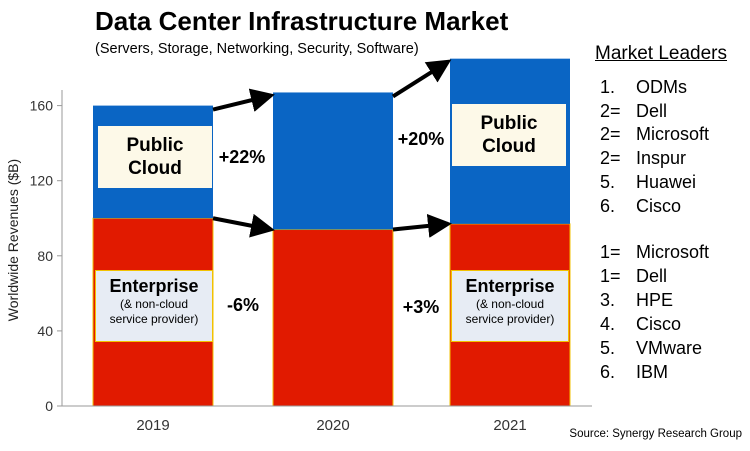  I want to click on x-tick-label: 2021, so click(509, 425).